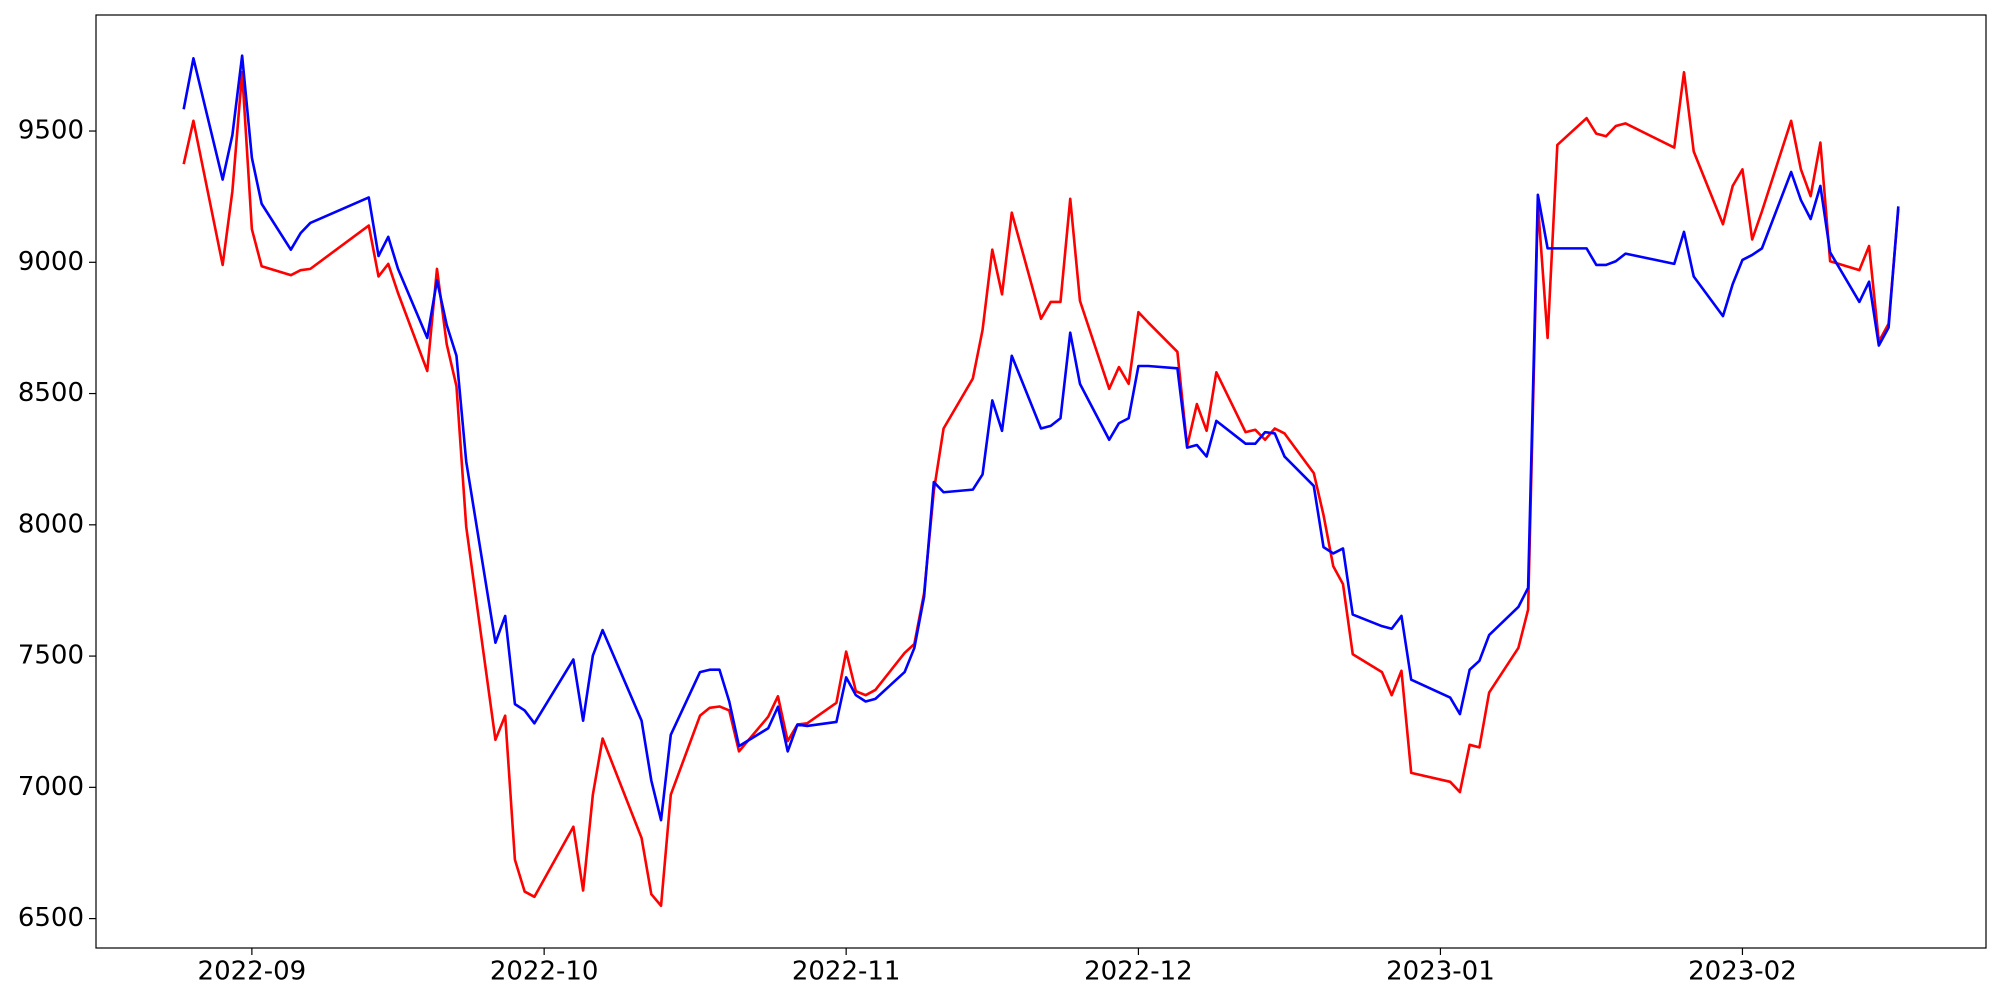  Describe the element at coordinates (1138, 972) in the screenshot. I see `x-tick-label: 2022-12` at that location.